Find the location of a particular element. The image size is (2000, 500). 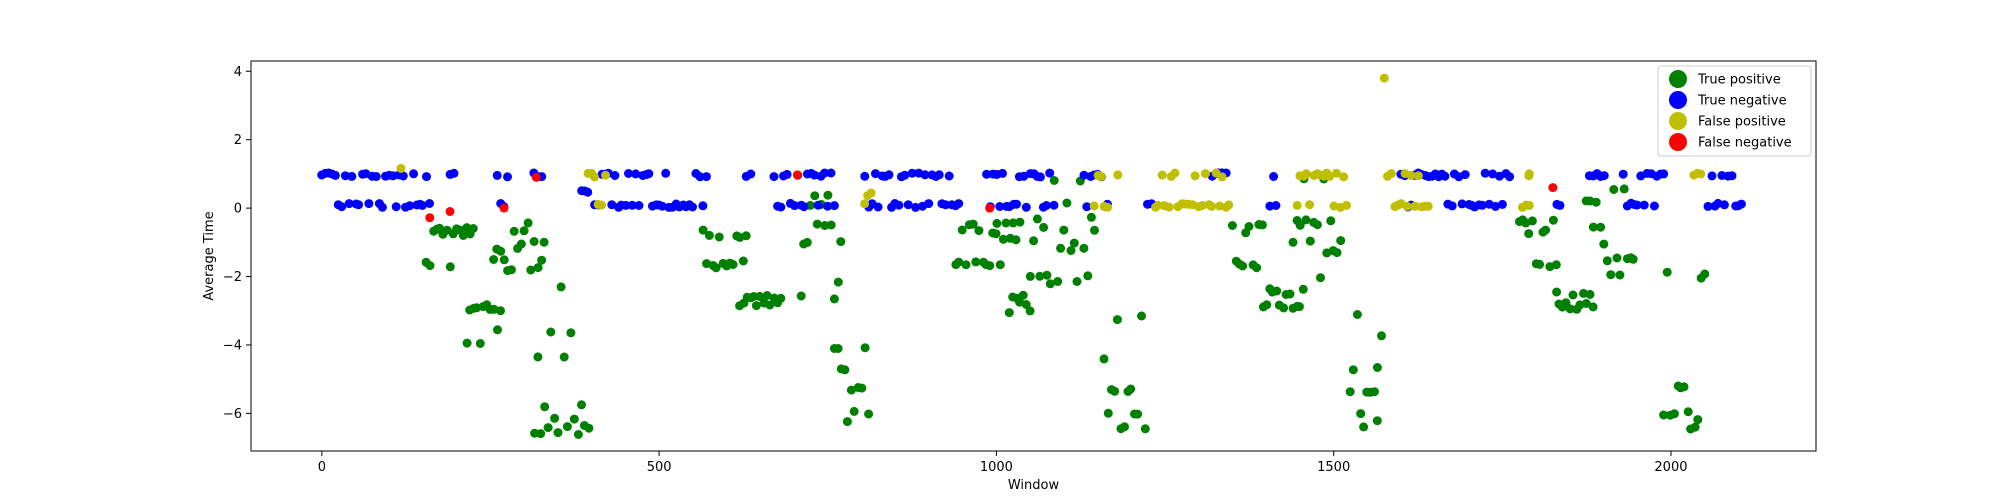

y-tick-label: −6 is located at coordinates (232, 414).